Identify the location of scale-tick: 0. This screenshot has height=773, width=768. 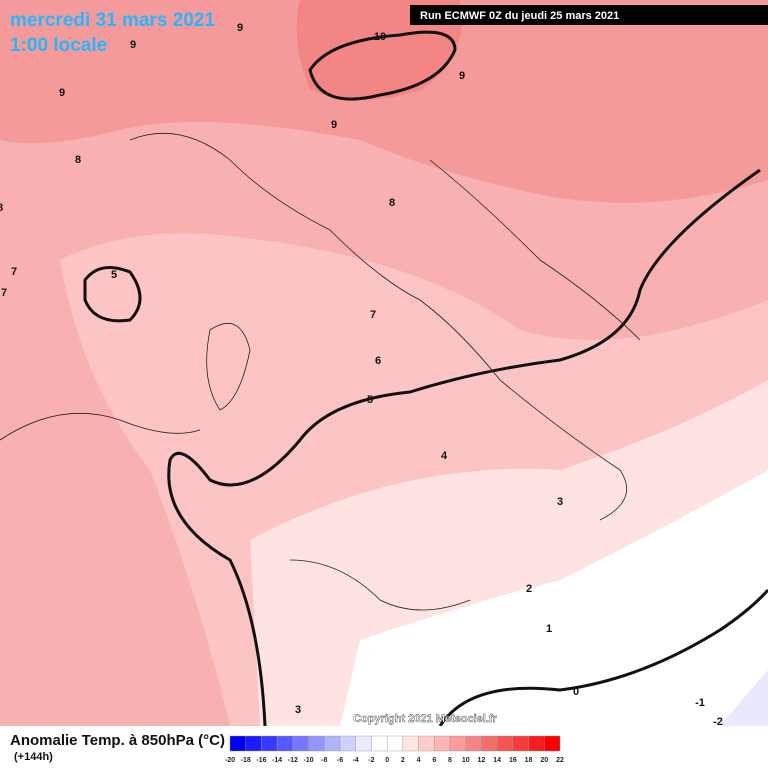
(387, 760).